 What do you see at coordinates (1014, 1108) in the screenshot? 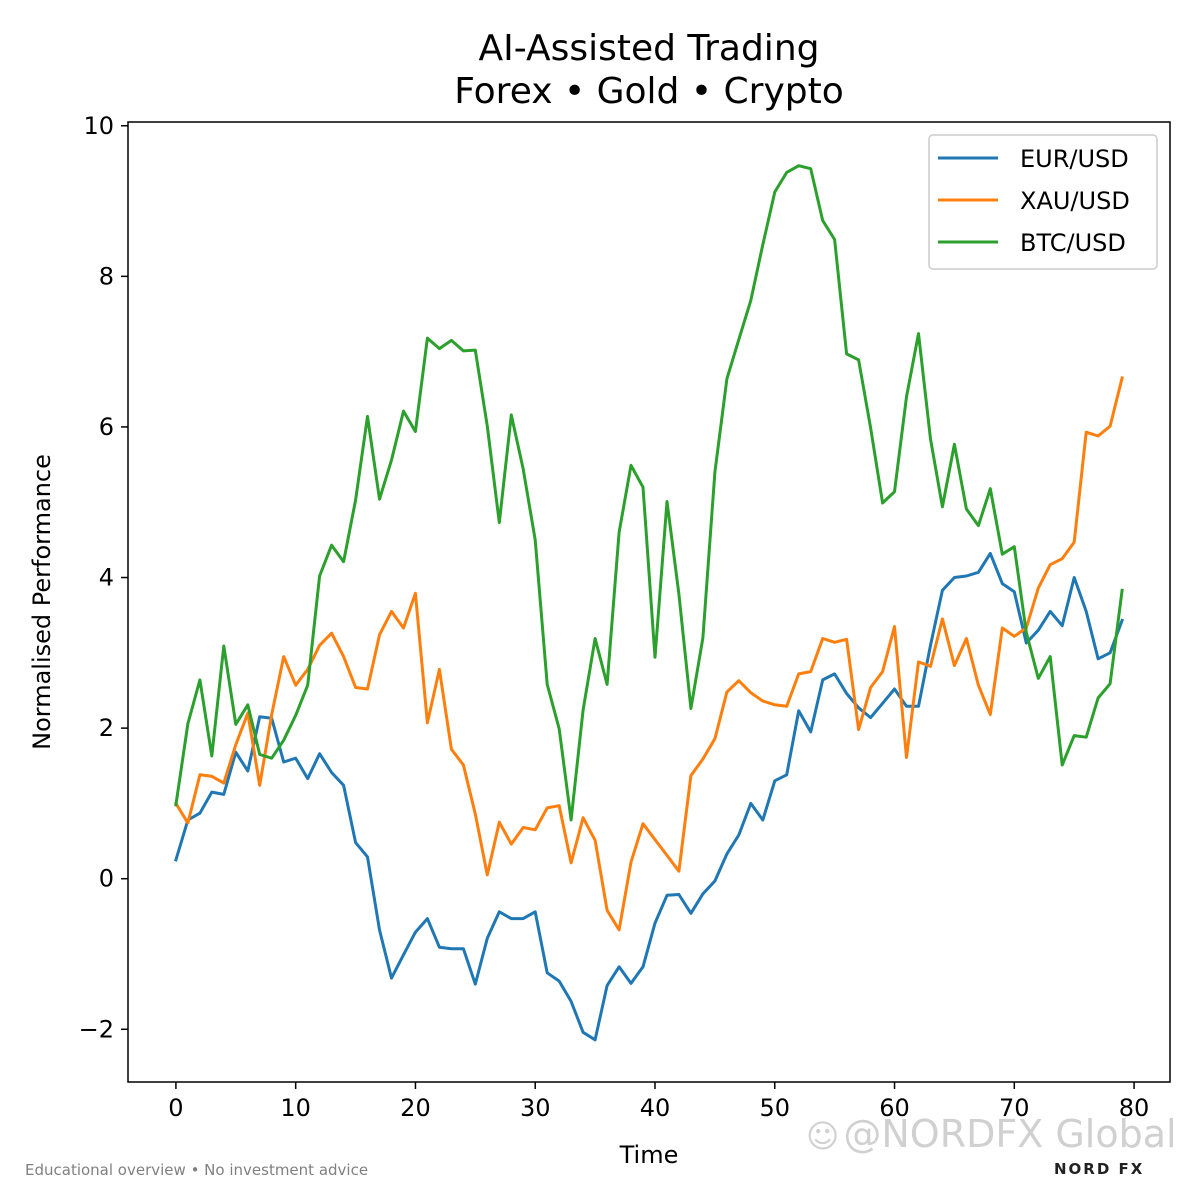
I see `x-tick-label: 70` at bounding box center [1014, 1108].